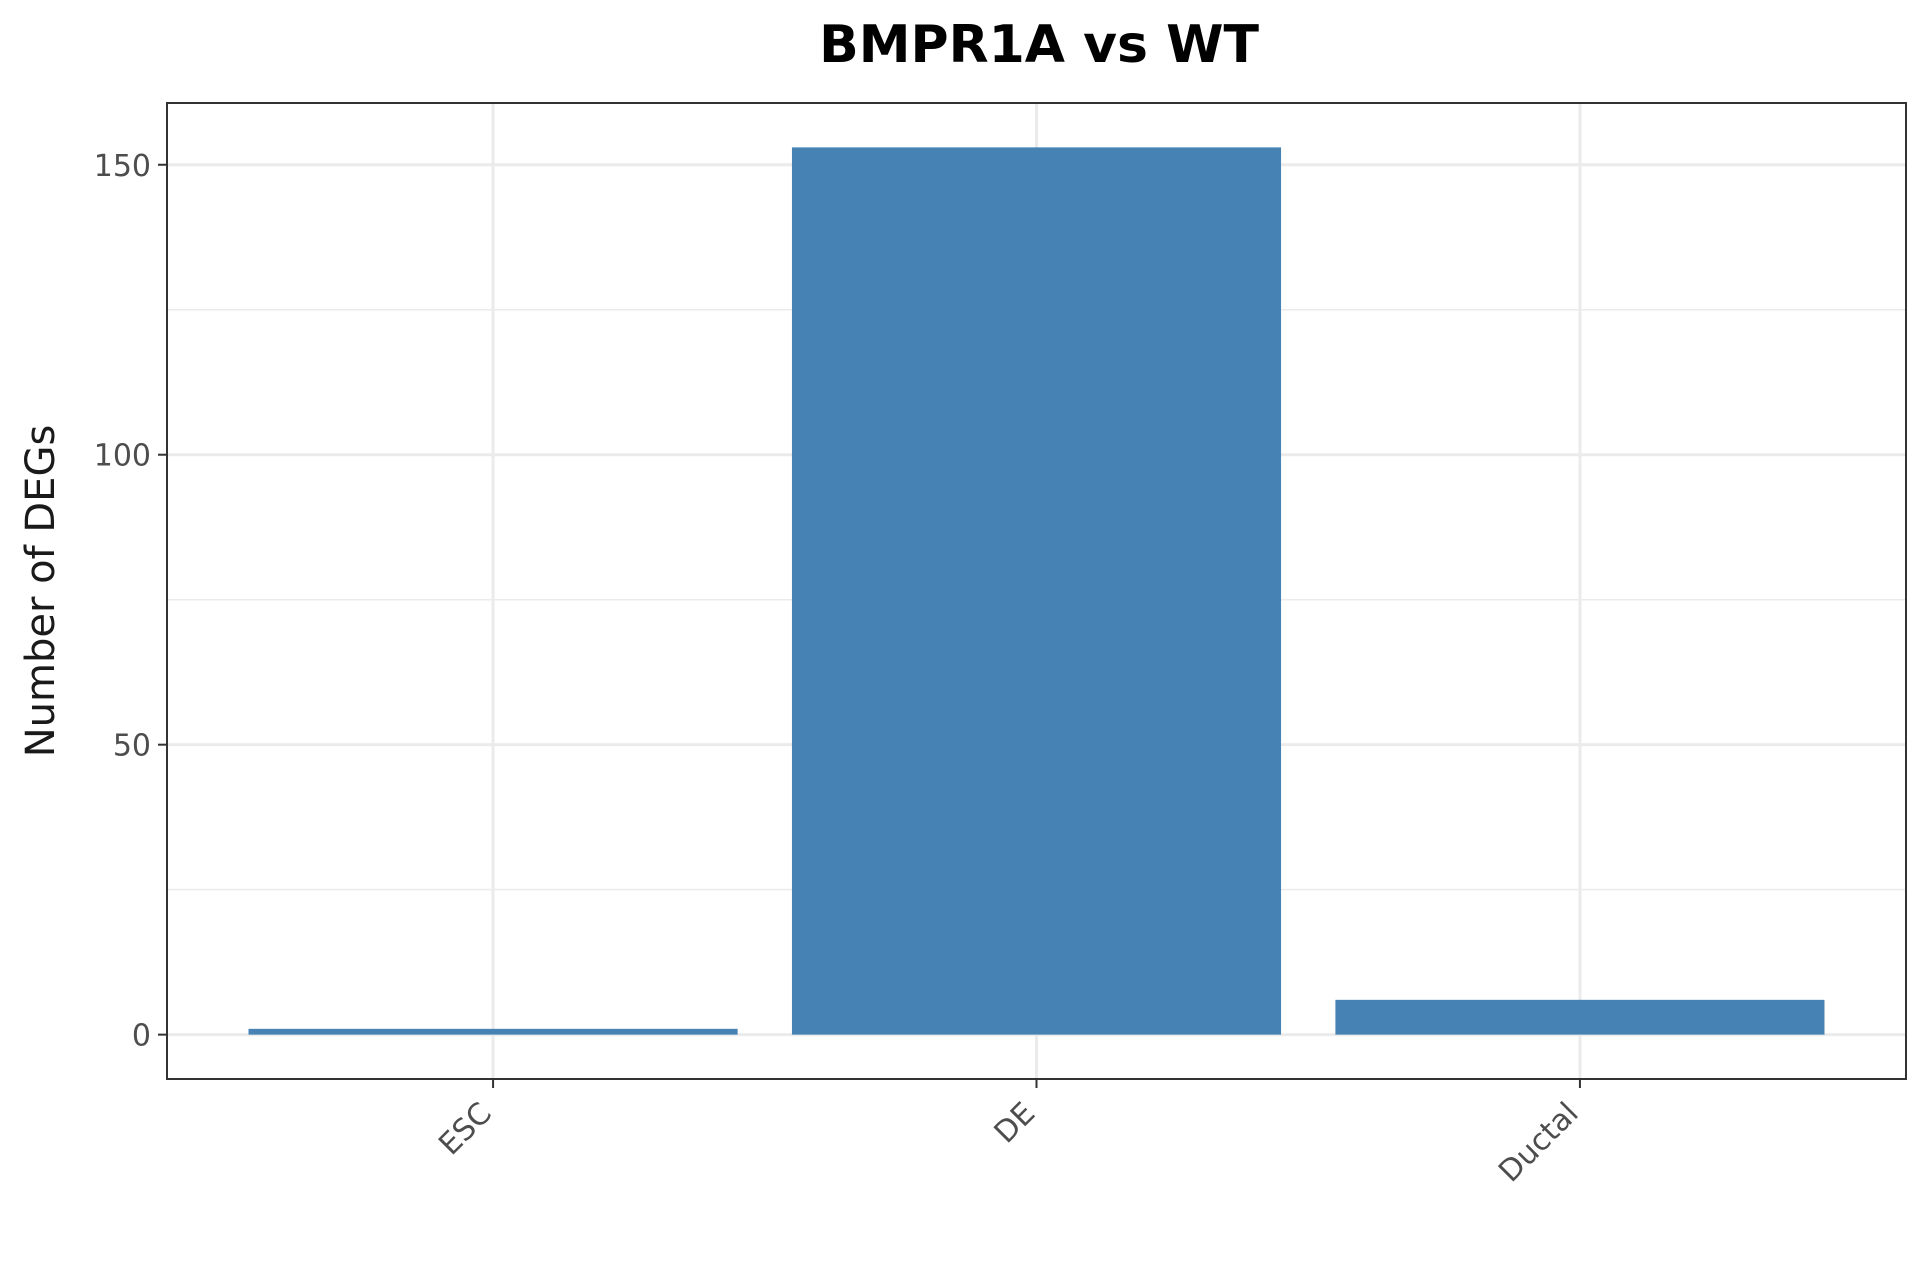 Image resolution: width=1920 pixels, height=1285 pixels. I want to click on y-axis-label: Number of DEGs, so click(41, 591).